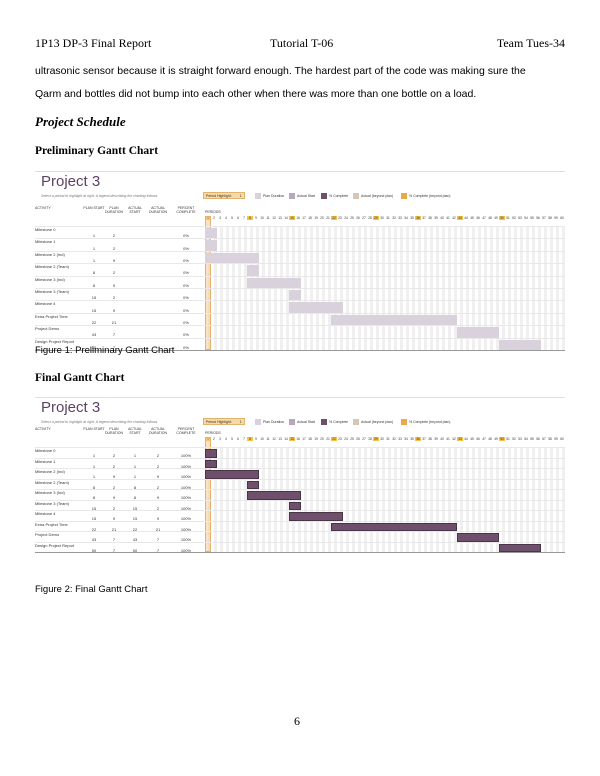 This screenshot has width=600, height=776. I want to click on period-number: 23, so click(340, 218).